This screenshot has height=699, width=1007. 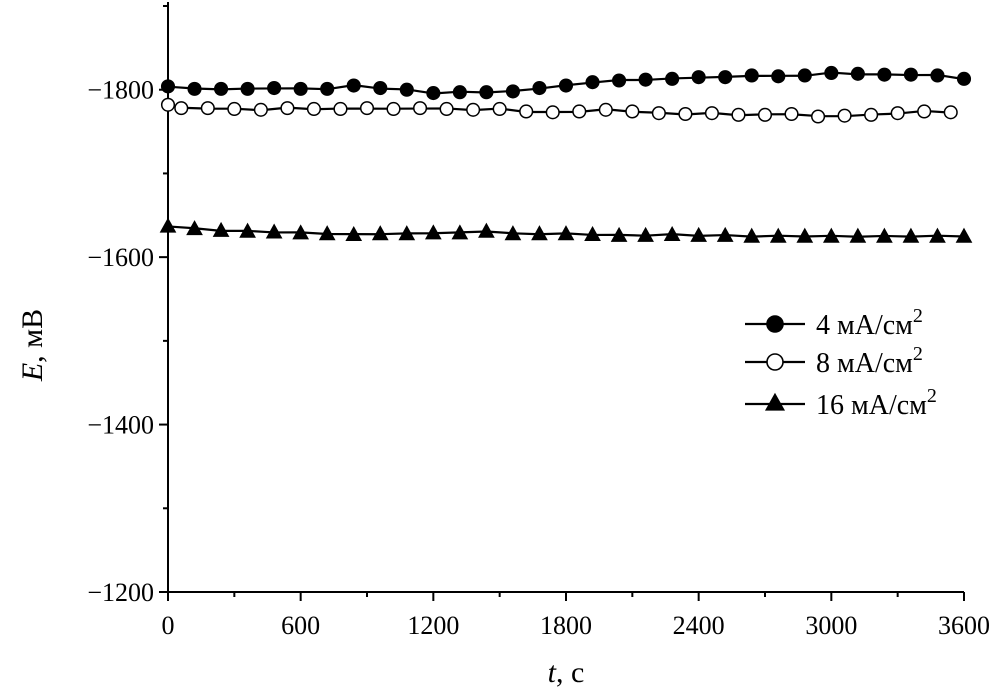 What do you see at coordinates (300, 625) in the screenshot?
I see `x-tick-label-1: 600` at bounding box center [300, 625].